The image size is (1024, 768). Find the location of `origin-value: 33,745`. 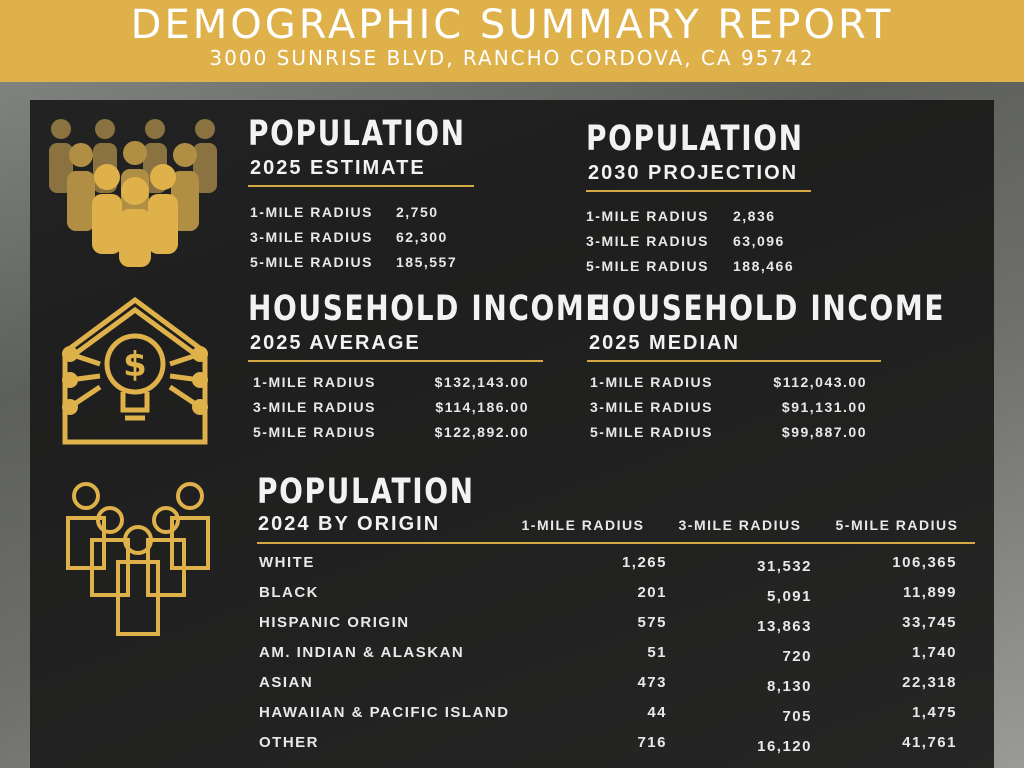

origin-value: 33,745 is located at coordinates (929, 622).